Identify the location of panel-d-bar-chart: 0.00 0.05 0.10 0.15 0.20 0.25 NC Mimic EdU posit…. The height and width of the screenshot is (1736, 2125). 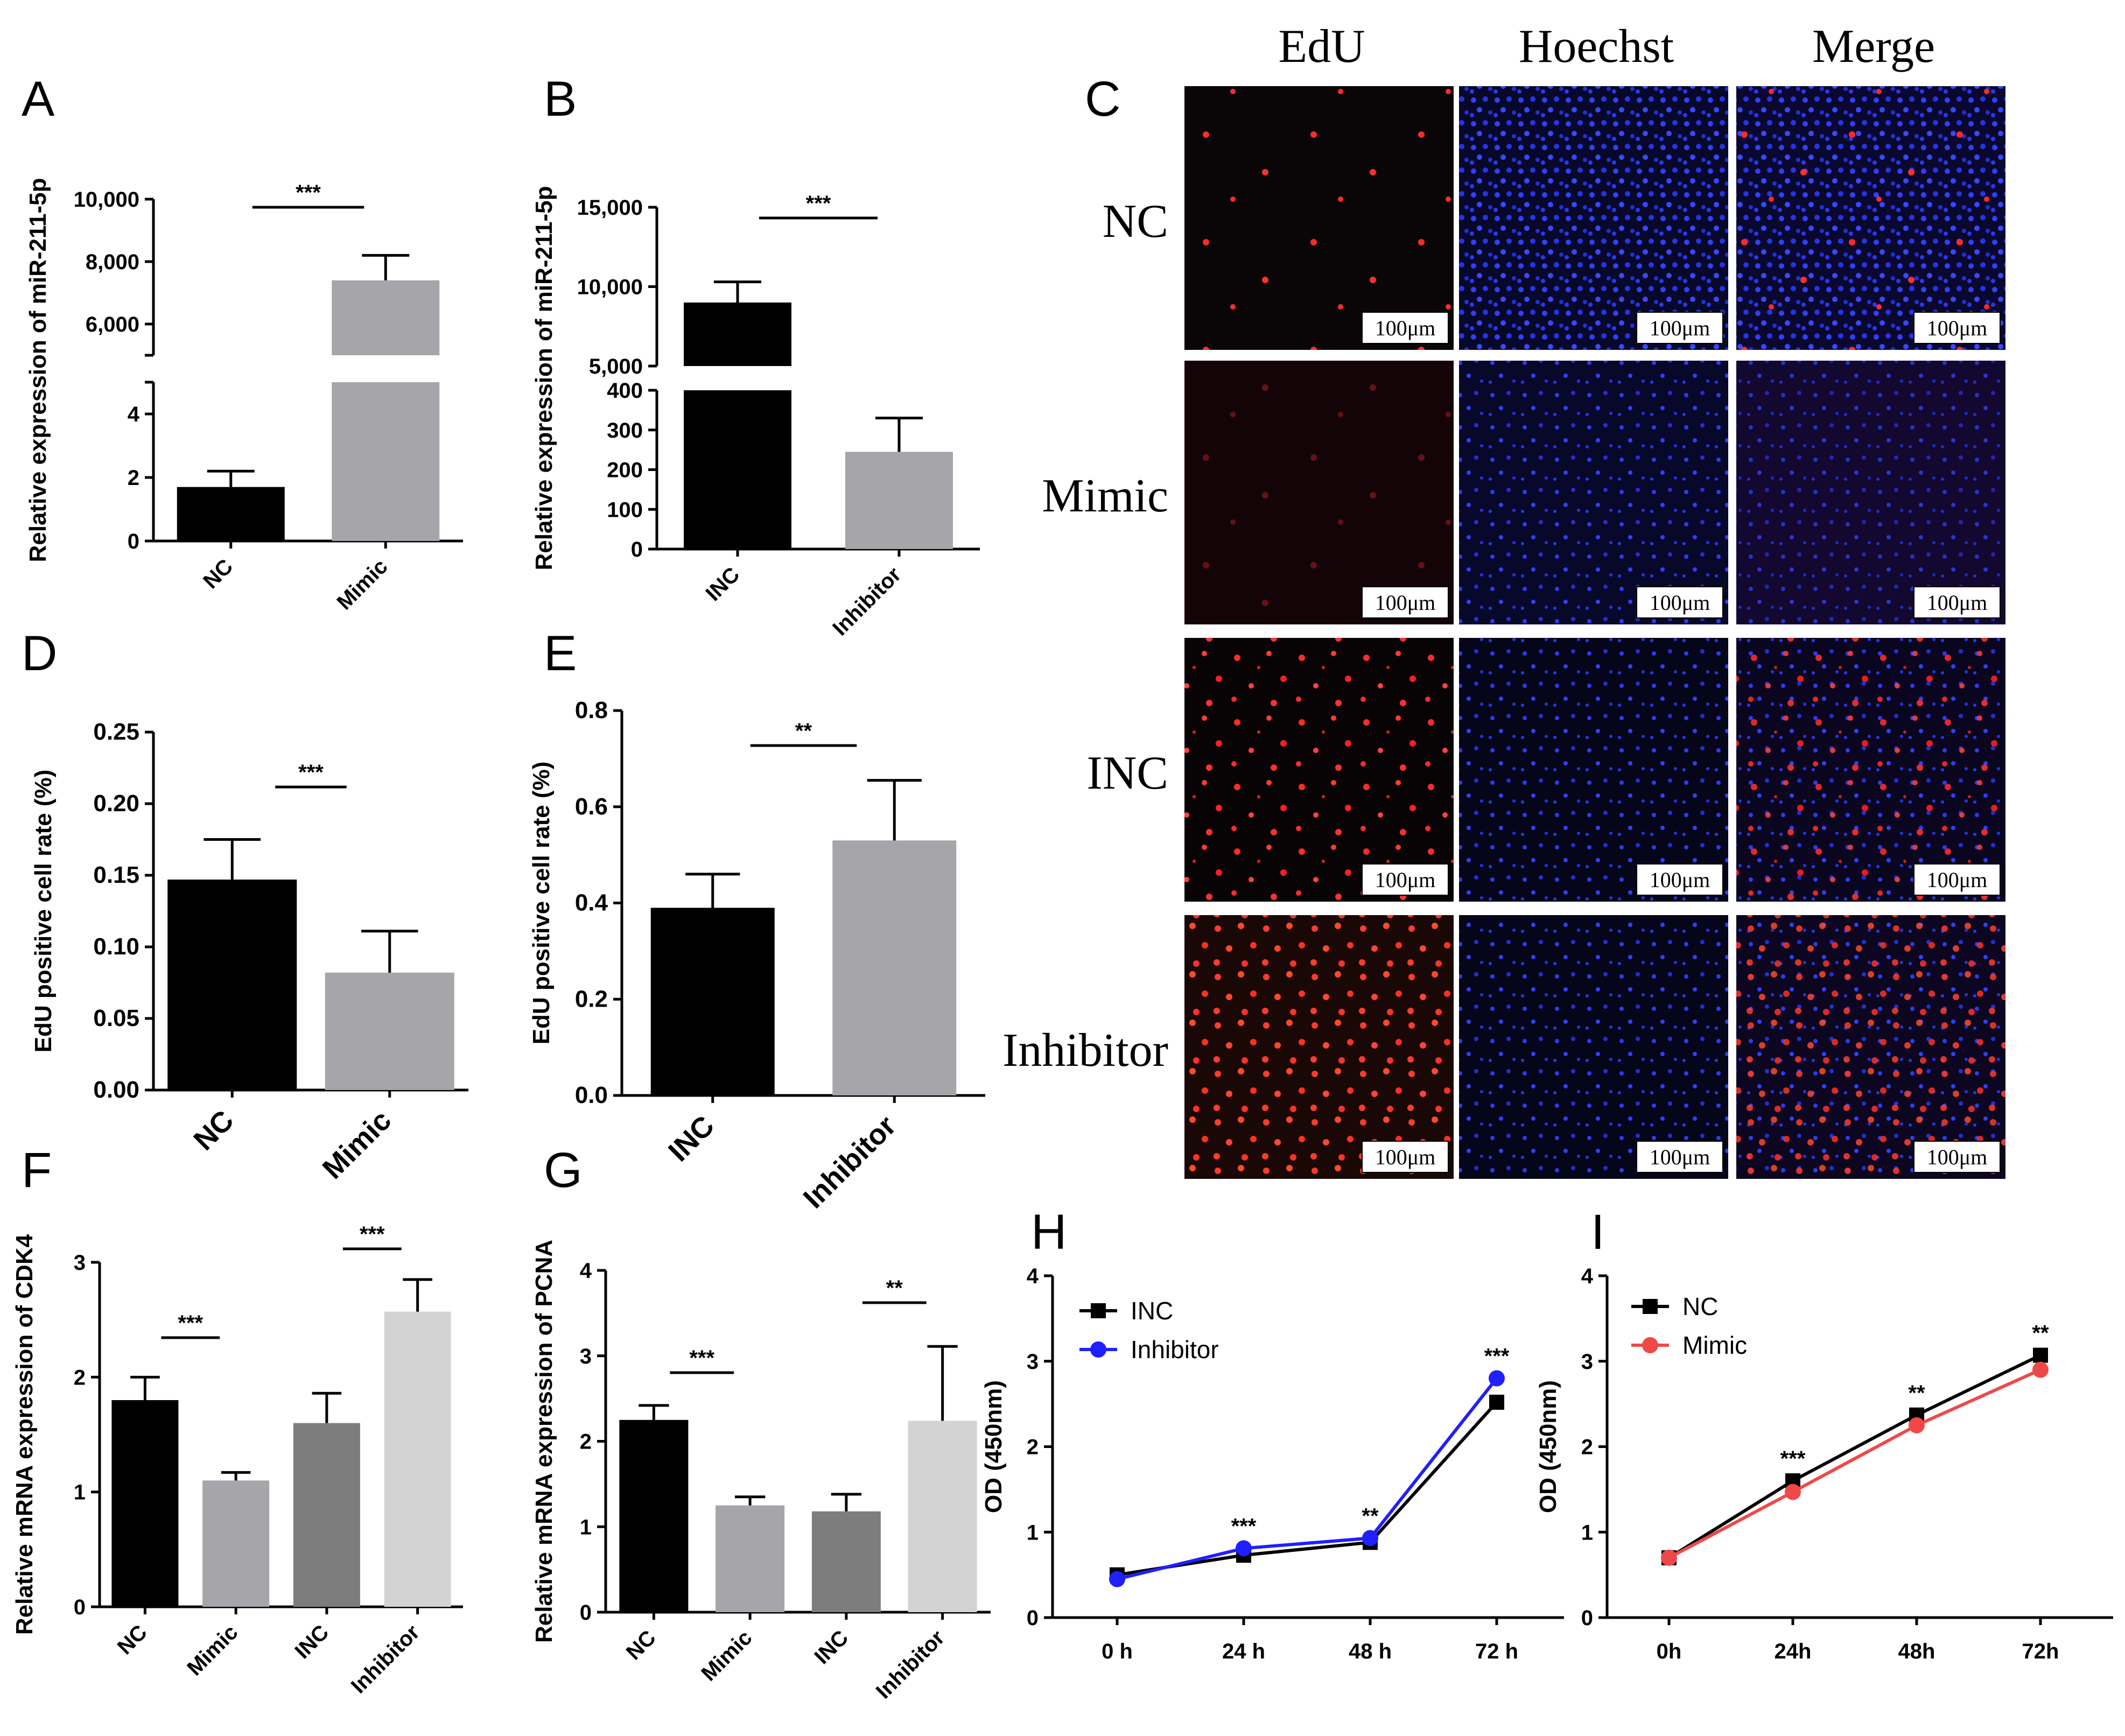
(249, 952).